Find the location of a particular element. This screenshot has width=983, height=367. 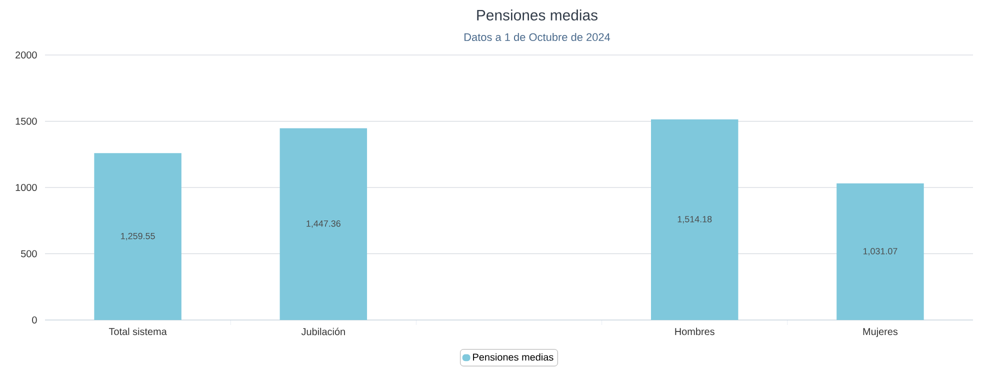

x-tick-label: Mujeres is located at coordinates (880, 333).